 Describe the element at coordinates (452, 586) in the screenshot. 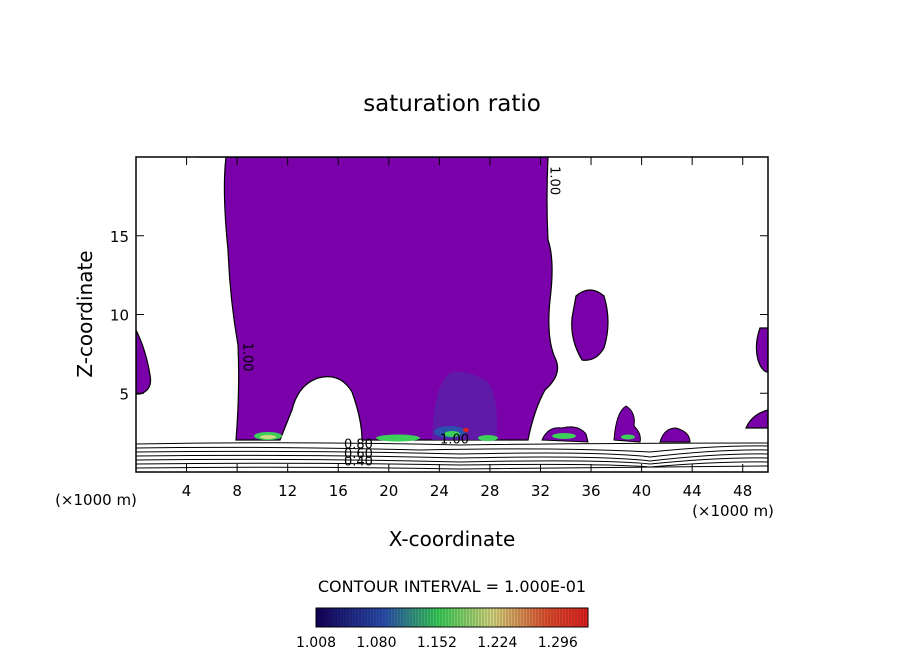

I see `contour-interval-label: CONTOUR INTERVAL = 1.000E-01` at that location.